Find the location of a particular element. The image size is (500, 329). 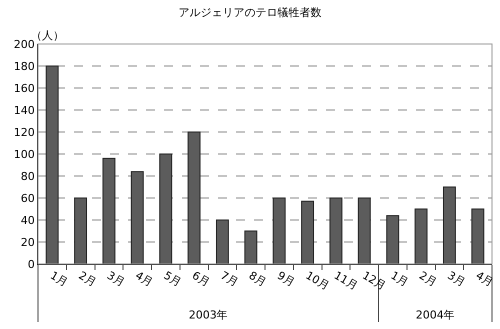

y-tick-label: 0 is located at coordinates (31, 264).